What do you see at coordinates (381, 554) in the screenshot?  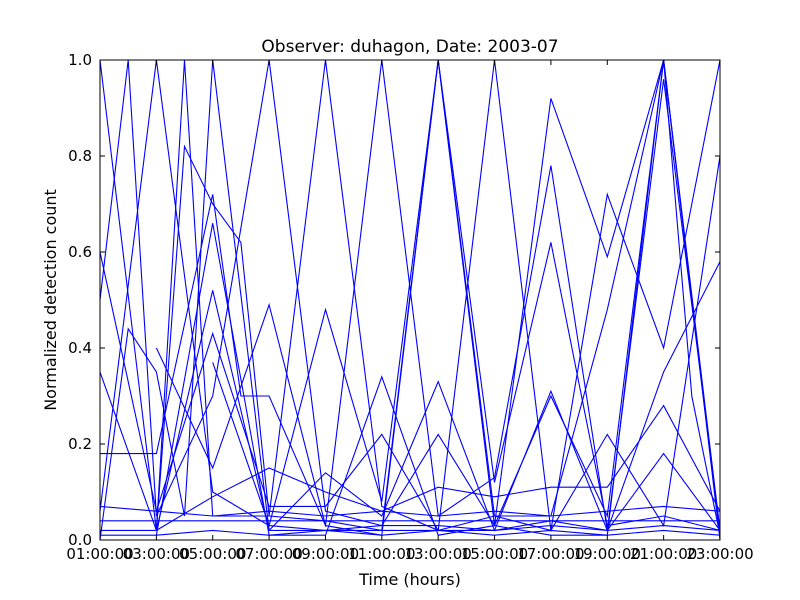 I see `x-tick-label: 11:00:00` at bounding box center [381, 554].